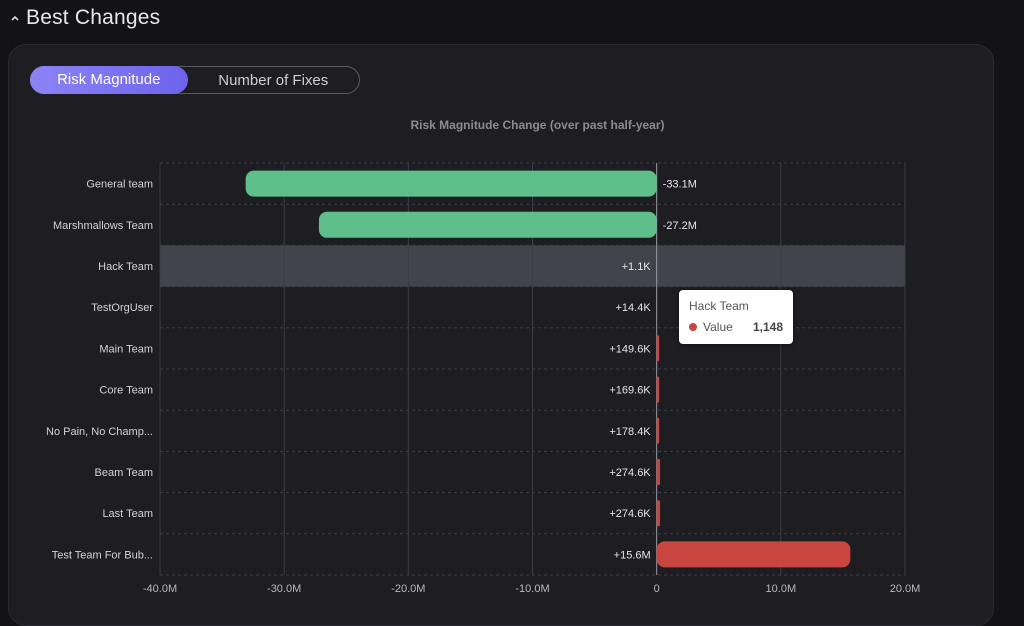  I want to click on tooltip-row: Value 1,148, so click(736, 327).